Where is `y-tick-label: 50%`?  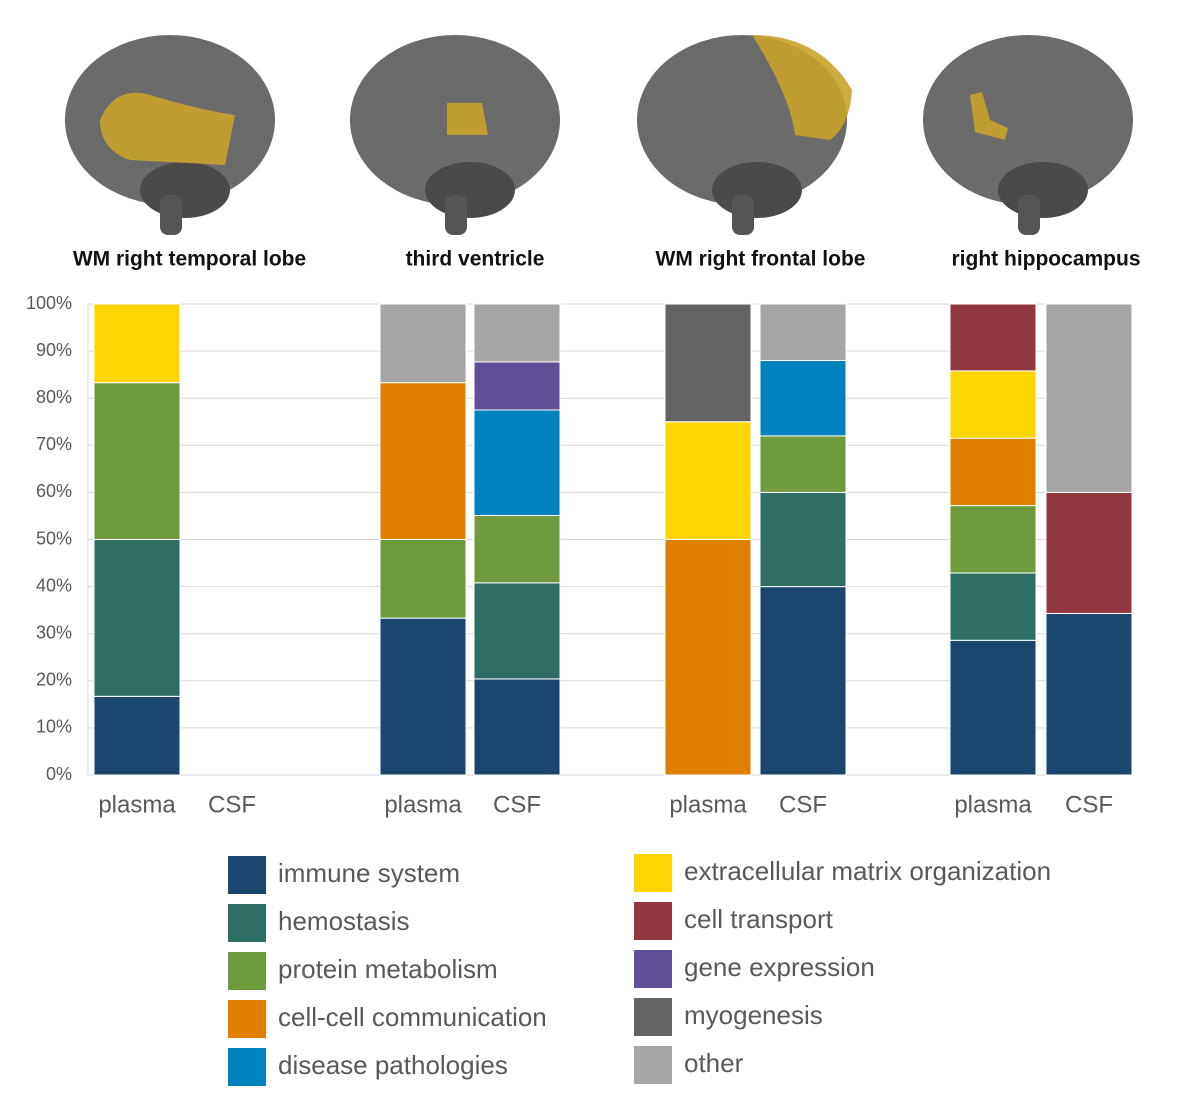
y-tick-label: 50% is located at coordinates (54, 538).